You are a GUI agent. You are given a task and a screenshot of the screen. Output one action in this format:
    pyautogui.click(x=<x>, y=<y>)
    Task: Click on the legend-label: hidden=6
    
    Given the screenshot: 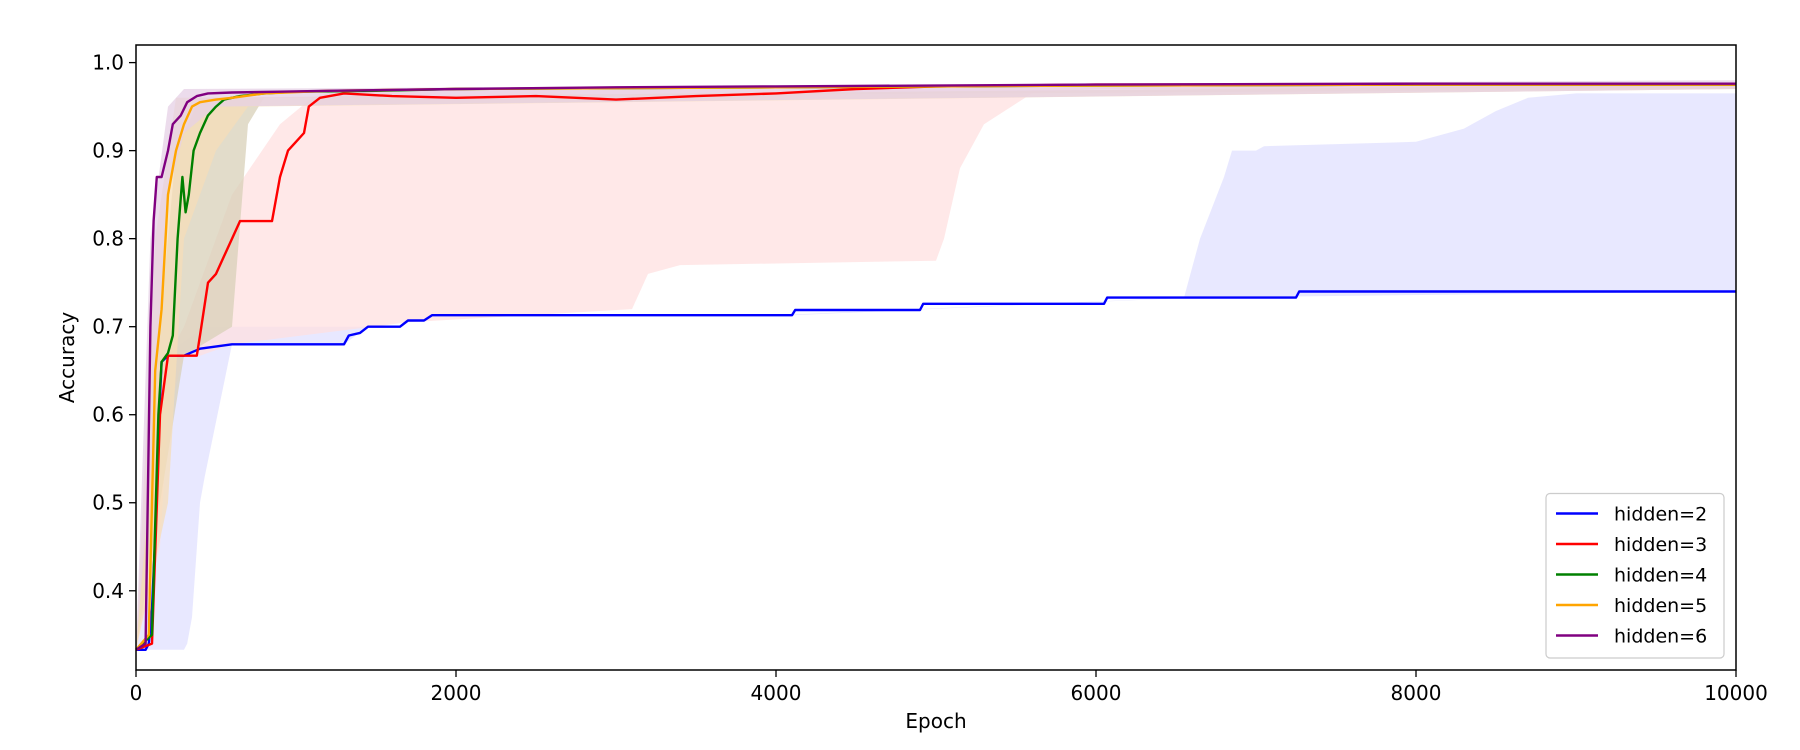 What is the action you would take?
    pyautogui.click(x=1660, y=637)
    